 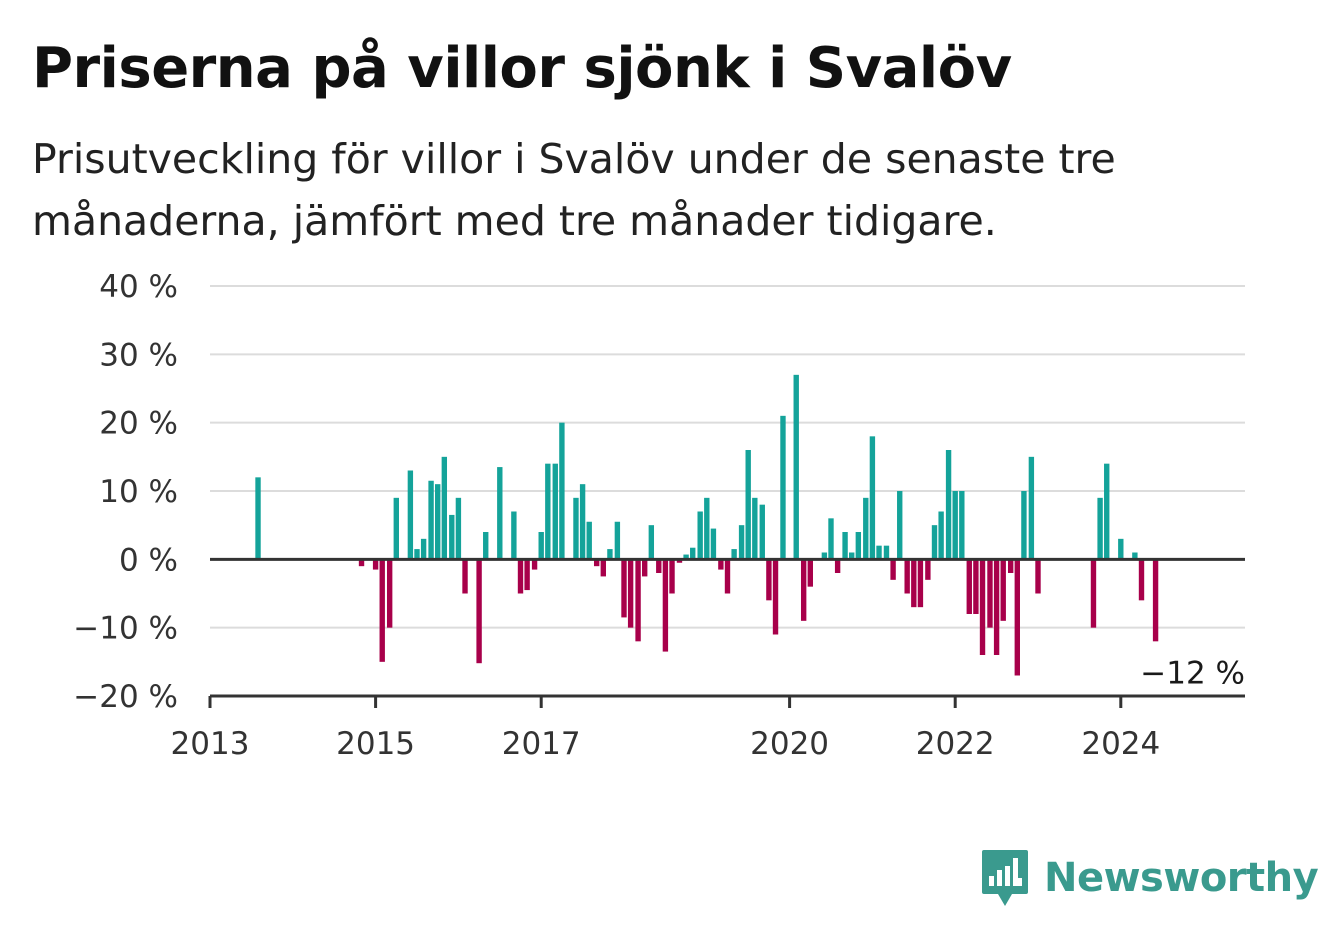 What do you see at coordinates (1149, 878) in the screenshot?
I see `newsworthy-brand: Newsworthy` at bounding box center [1149, 878].